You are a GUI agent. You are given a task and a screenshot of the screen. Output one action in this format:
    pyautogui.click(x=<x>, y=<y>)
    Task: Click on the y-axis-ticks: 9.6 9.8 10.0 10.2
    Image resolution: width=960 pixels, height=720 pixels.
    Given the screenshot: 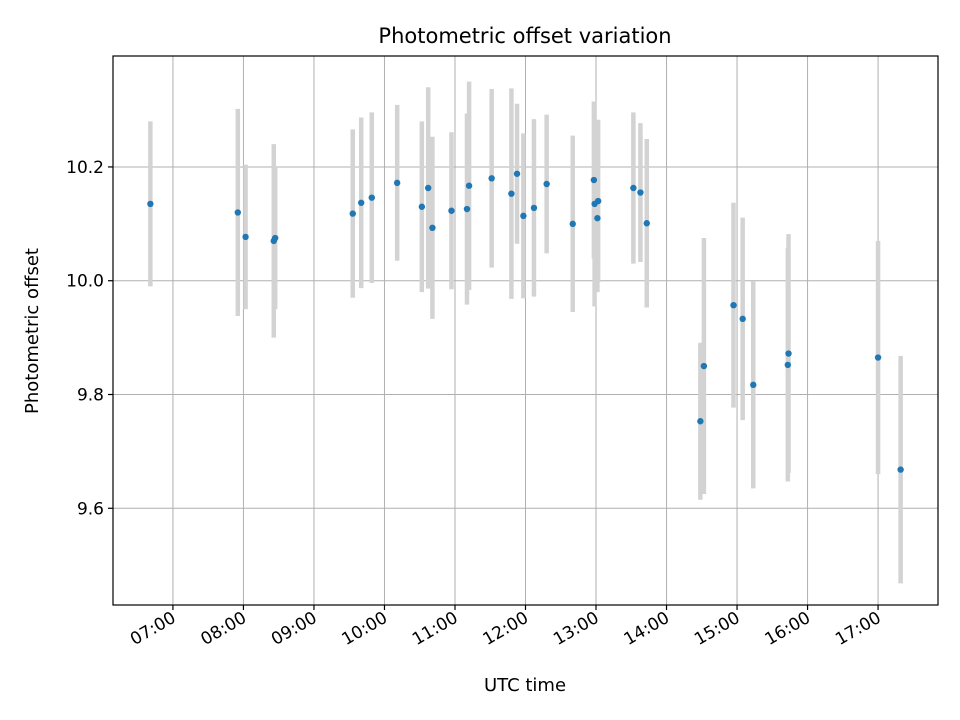 What is the action you would take?
    pyautogui.click(x=89, y=338)
    